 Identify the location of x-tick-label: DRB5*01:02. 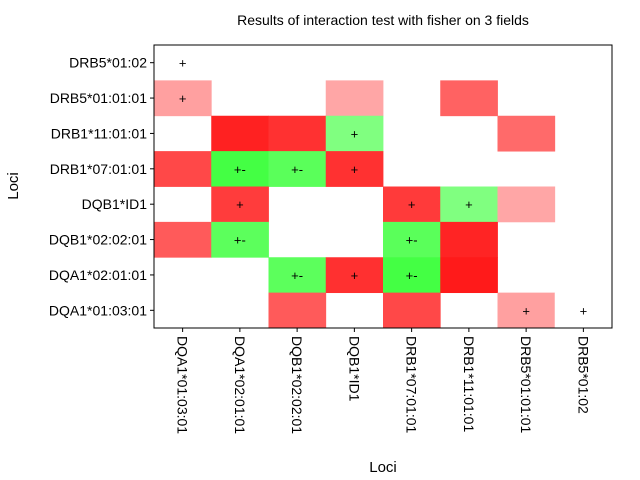
(583, 375).